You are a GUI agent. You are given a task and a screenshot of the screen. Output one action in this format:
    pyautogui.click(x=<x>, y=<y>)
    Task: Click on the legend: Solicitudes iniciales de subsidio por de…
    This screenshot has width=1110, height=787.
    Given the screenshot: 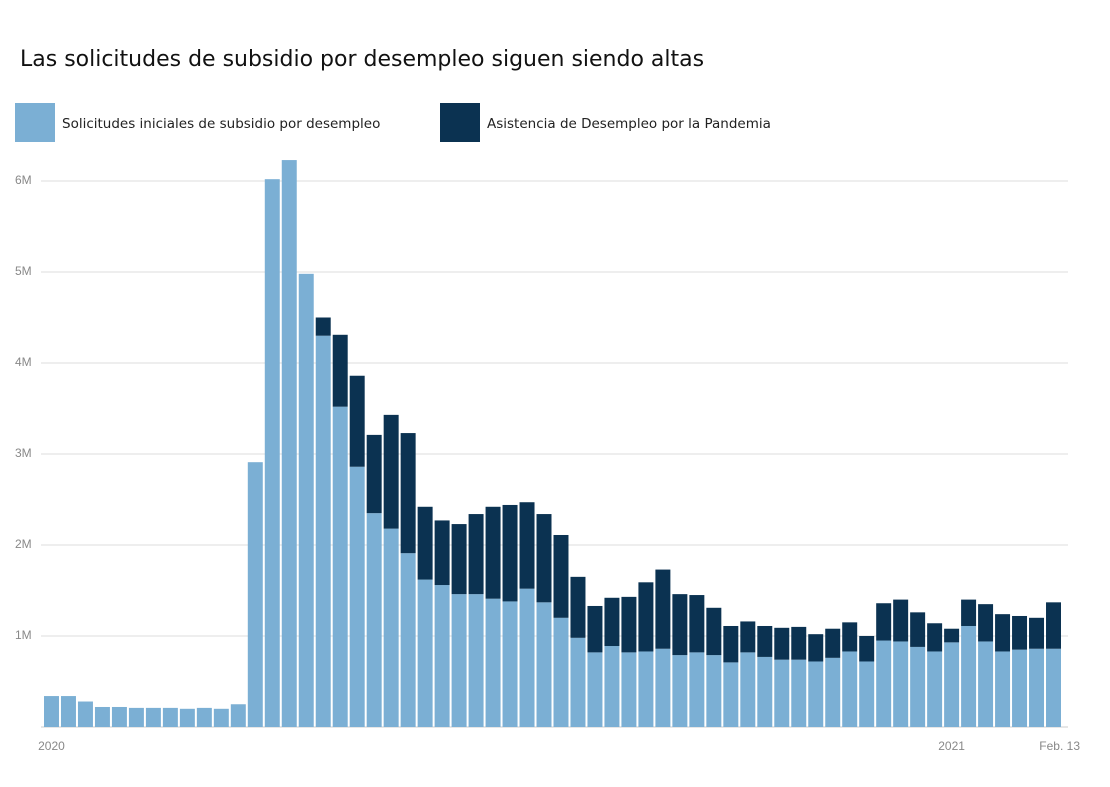 What is the action you would take?
    pyautogui.click(x=393, y=122)
    